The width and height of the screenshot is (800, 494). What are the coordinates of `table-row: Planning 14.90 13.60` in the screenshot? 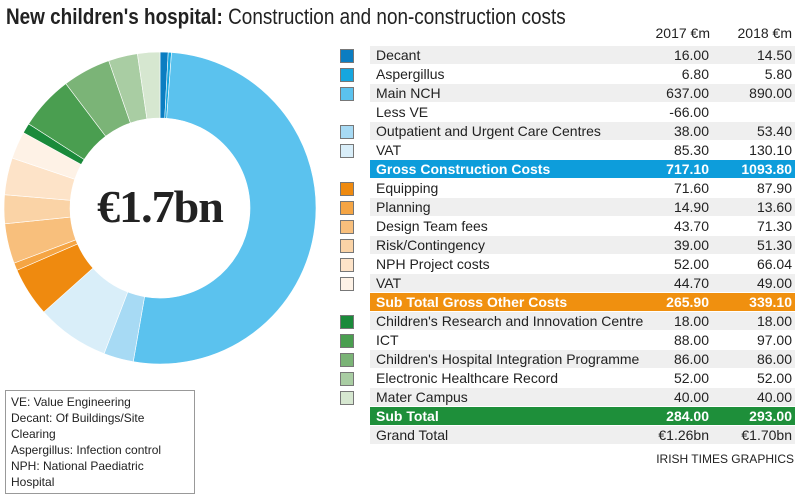 It's located at (565, 207).